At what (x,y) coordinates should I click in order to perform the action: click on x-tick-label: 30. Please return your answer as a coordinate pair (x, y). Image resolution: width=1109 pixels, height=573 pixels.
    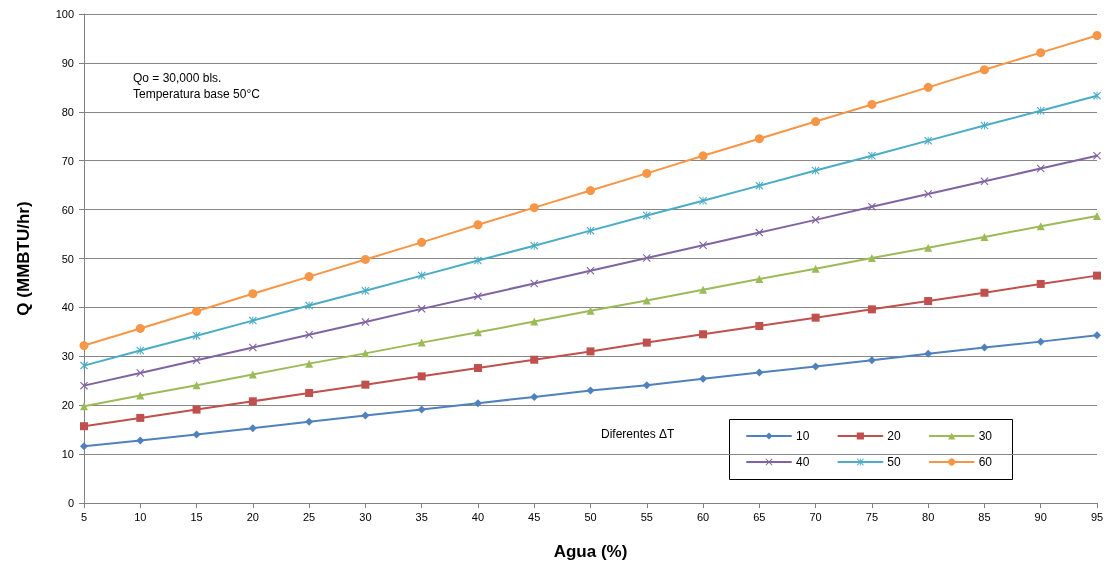
    Looking at the image, I should click on (365, 516).